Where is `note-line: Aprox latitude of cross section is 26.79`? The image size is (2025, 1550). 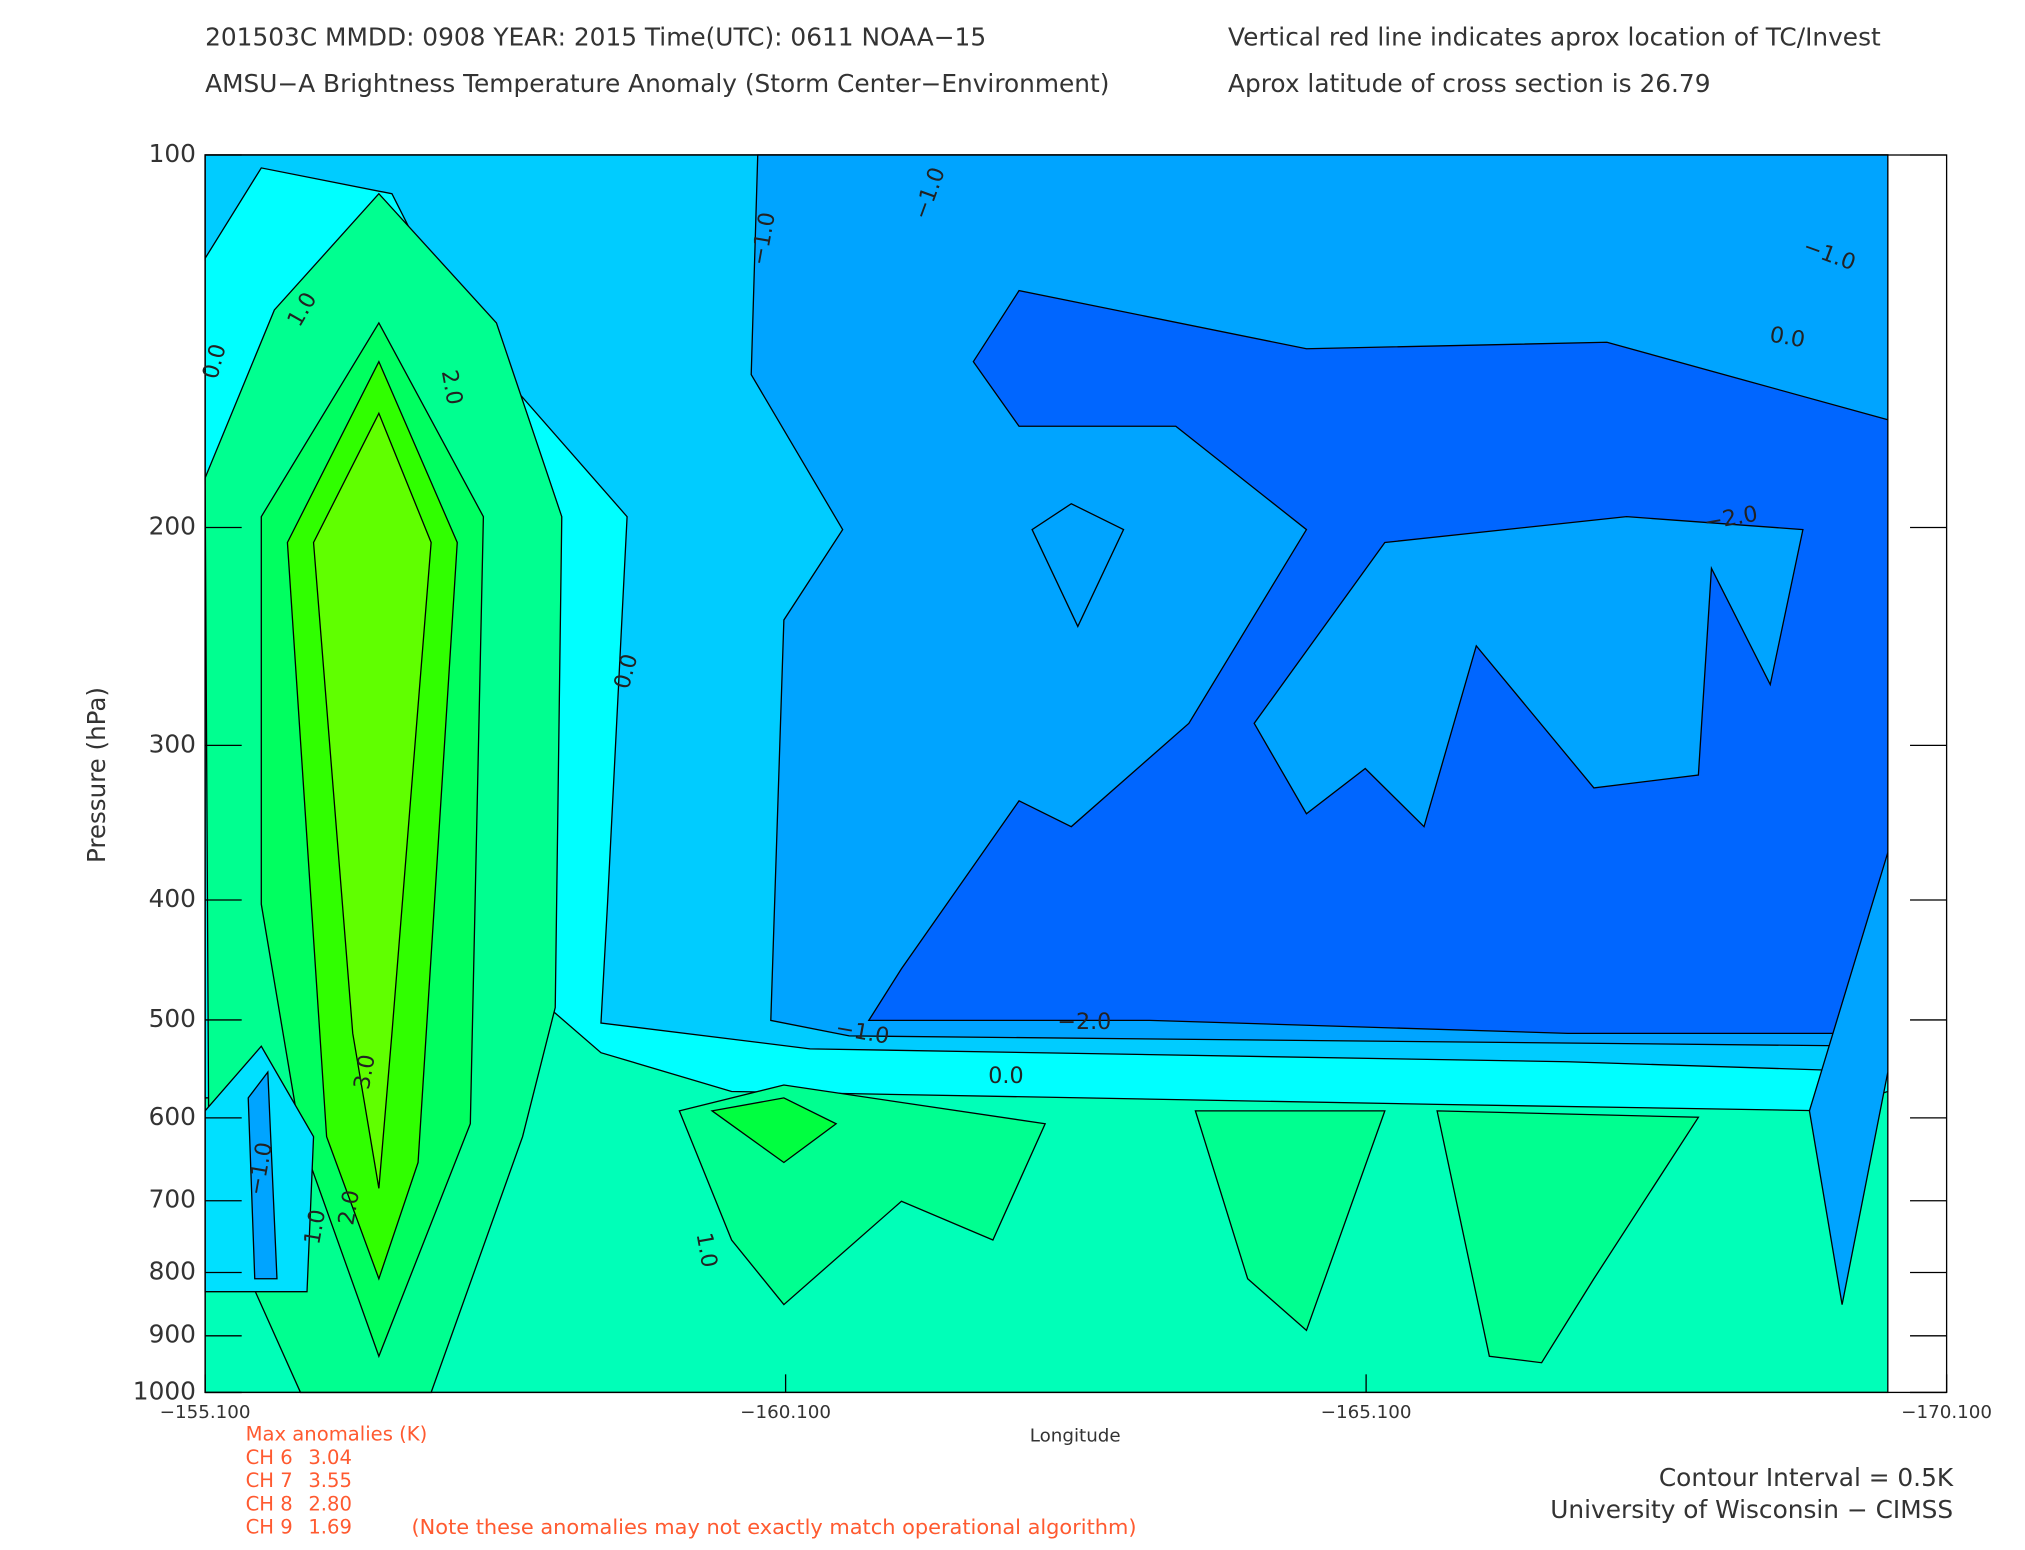 note-line: Aprox latitude of cross section is 26.79 is located at coordinates (1469, 83).